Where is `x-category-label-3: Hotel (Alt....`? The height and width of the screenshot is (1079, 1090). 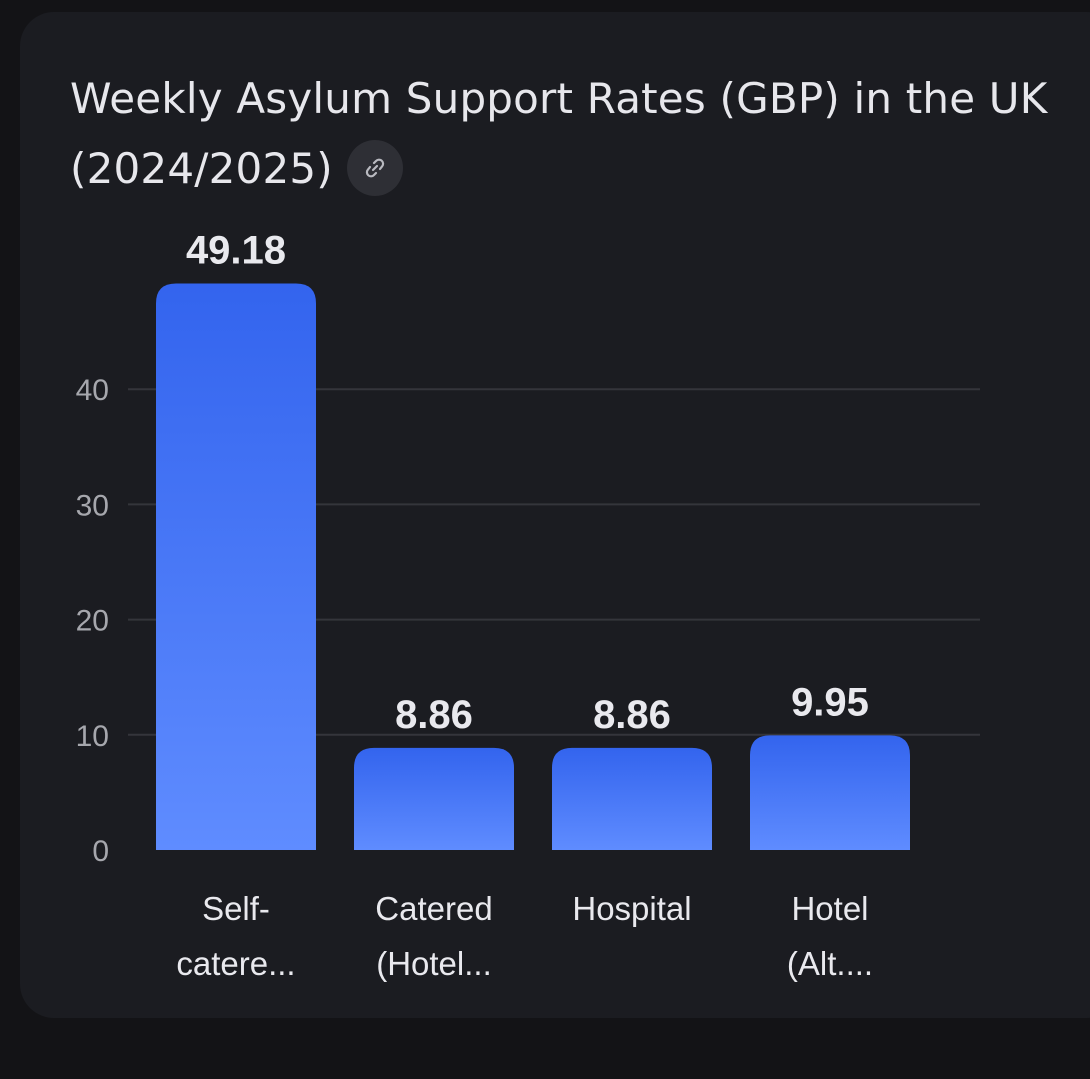 x-category-label-3: Hotel (Alt.... is located at coordinates (830, 936).